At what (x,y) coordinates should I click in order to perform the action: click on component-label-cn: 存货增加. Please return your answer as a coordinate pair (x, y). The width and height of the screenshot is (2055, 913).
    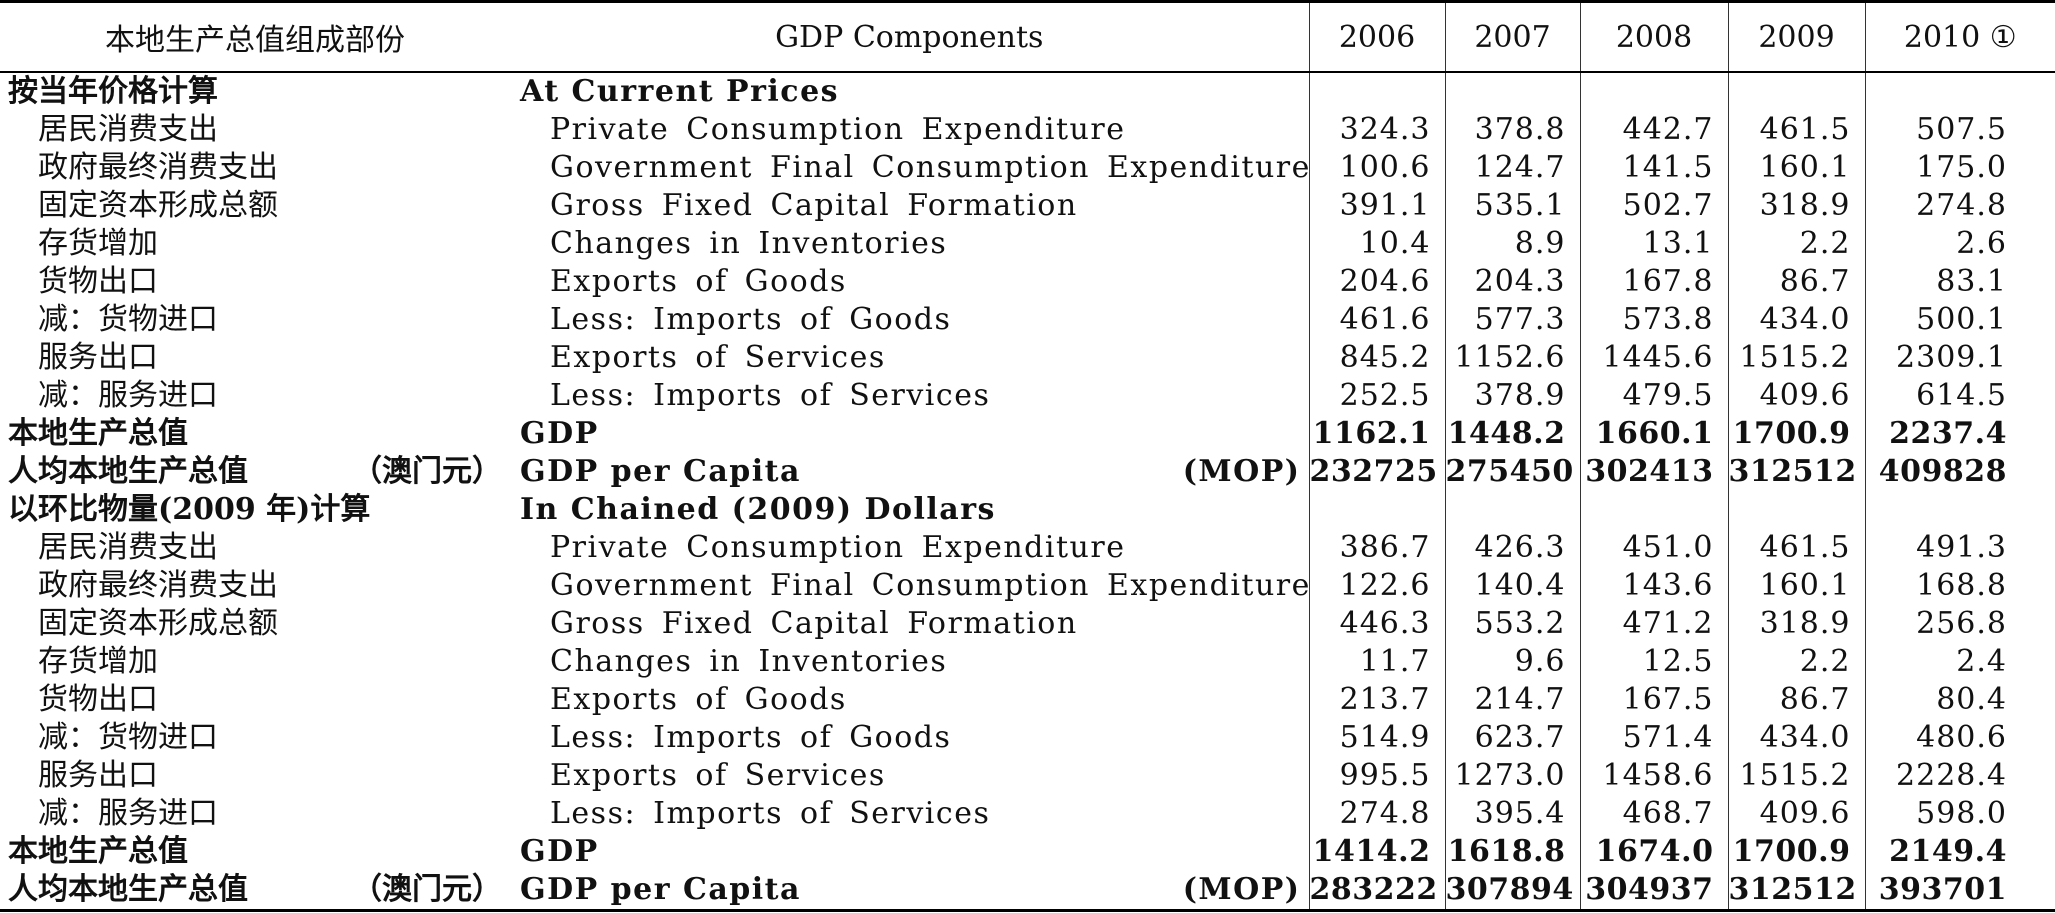
    Looking at the image, I should click on (98, 243).